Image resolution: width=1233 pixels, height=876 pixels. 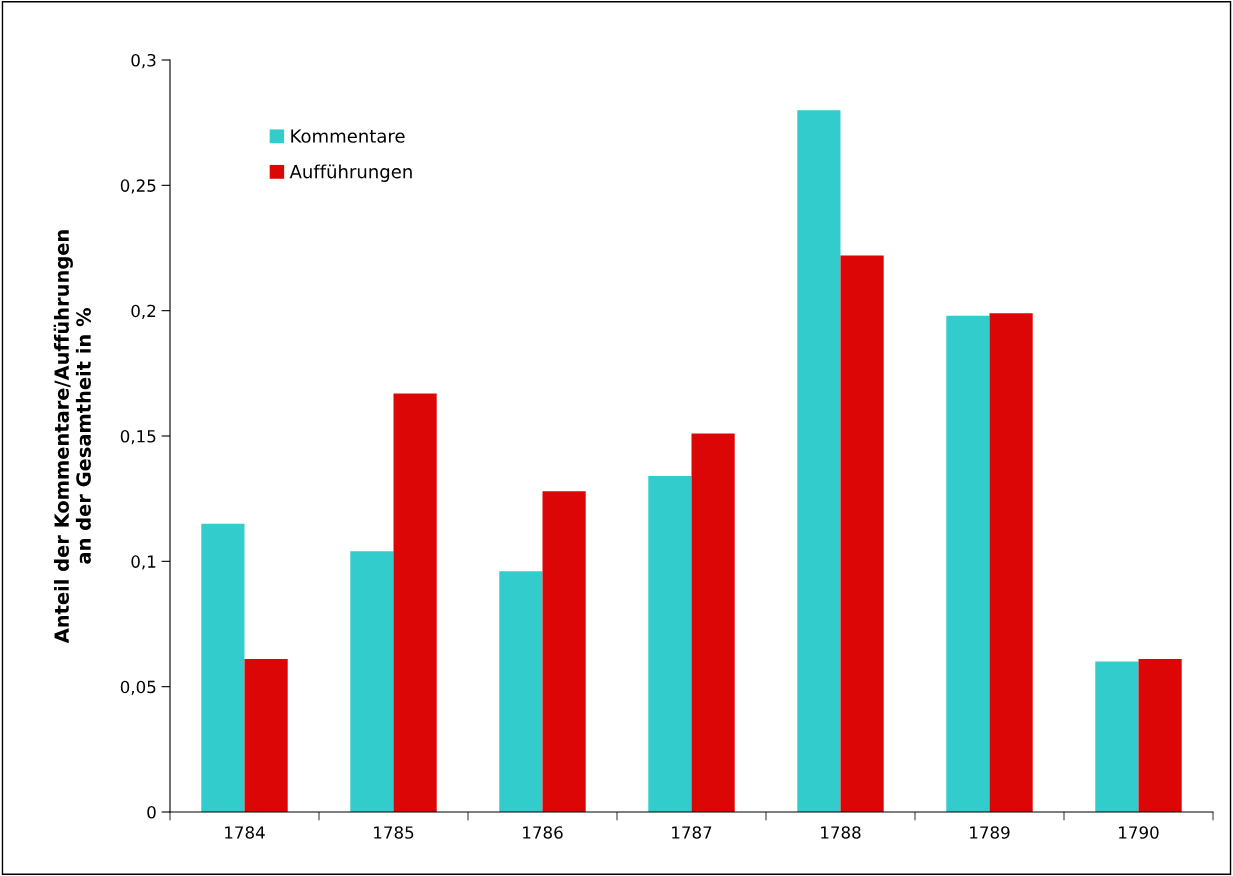 I want to click on x-tick-label: 1786, so click(x=543, y=832).